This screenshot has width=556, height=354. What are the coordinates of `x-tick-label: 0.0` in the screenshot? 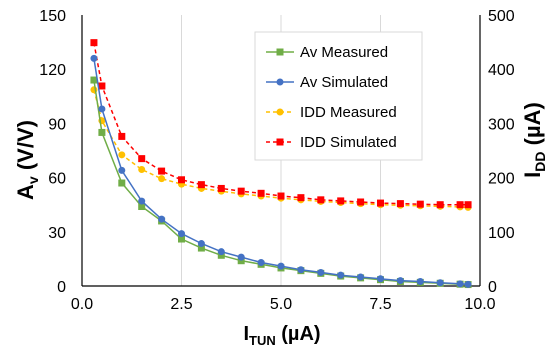 It's located at (82, 304).